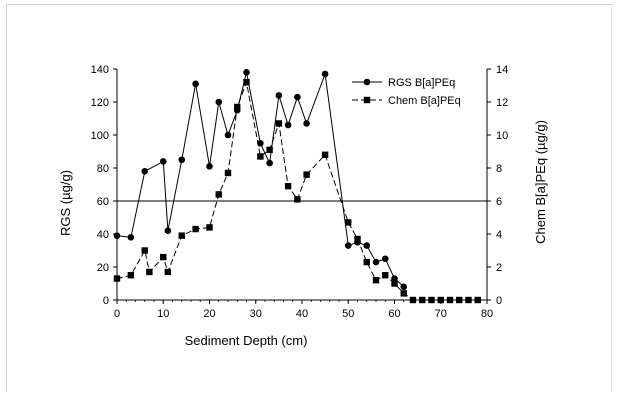 This screenshot has height=394, width=621. What do you see at coordinates (424, 101) in the screenshot?
I see `legend-label-chem: Chem B[a]PEq` at bounding box center [424, 101].